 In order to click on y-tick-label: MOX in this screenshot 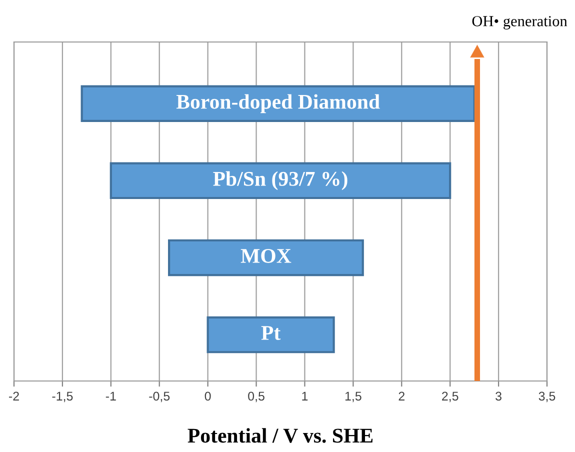, I will do `click(266, 255)`.